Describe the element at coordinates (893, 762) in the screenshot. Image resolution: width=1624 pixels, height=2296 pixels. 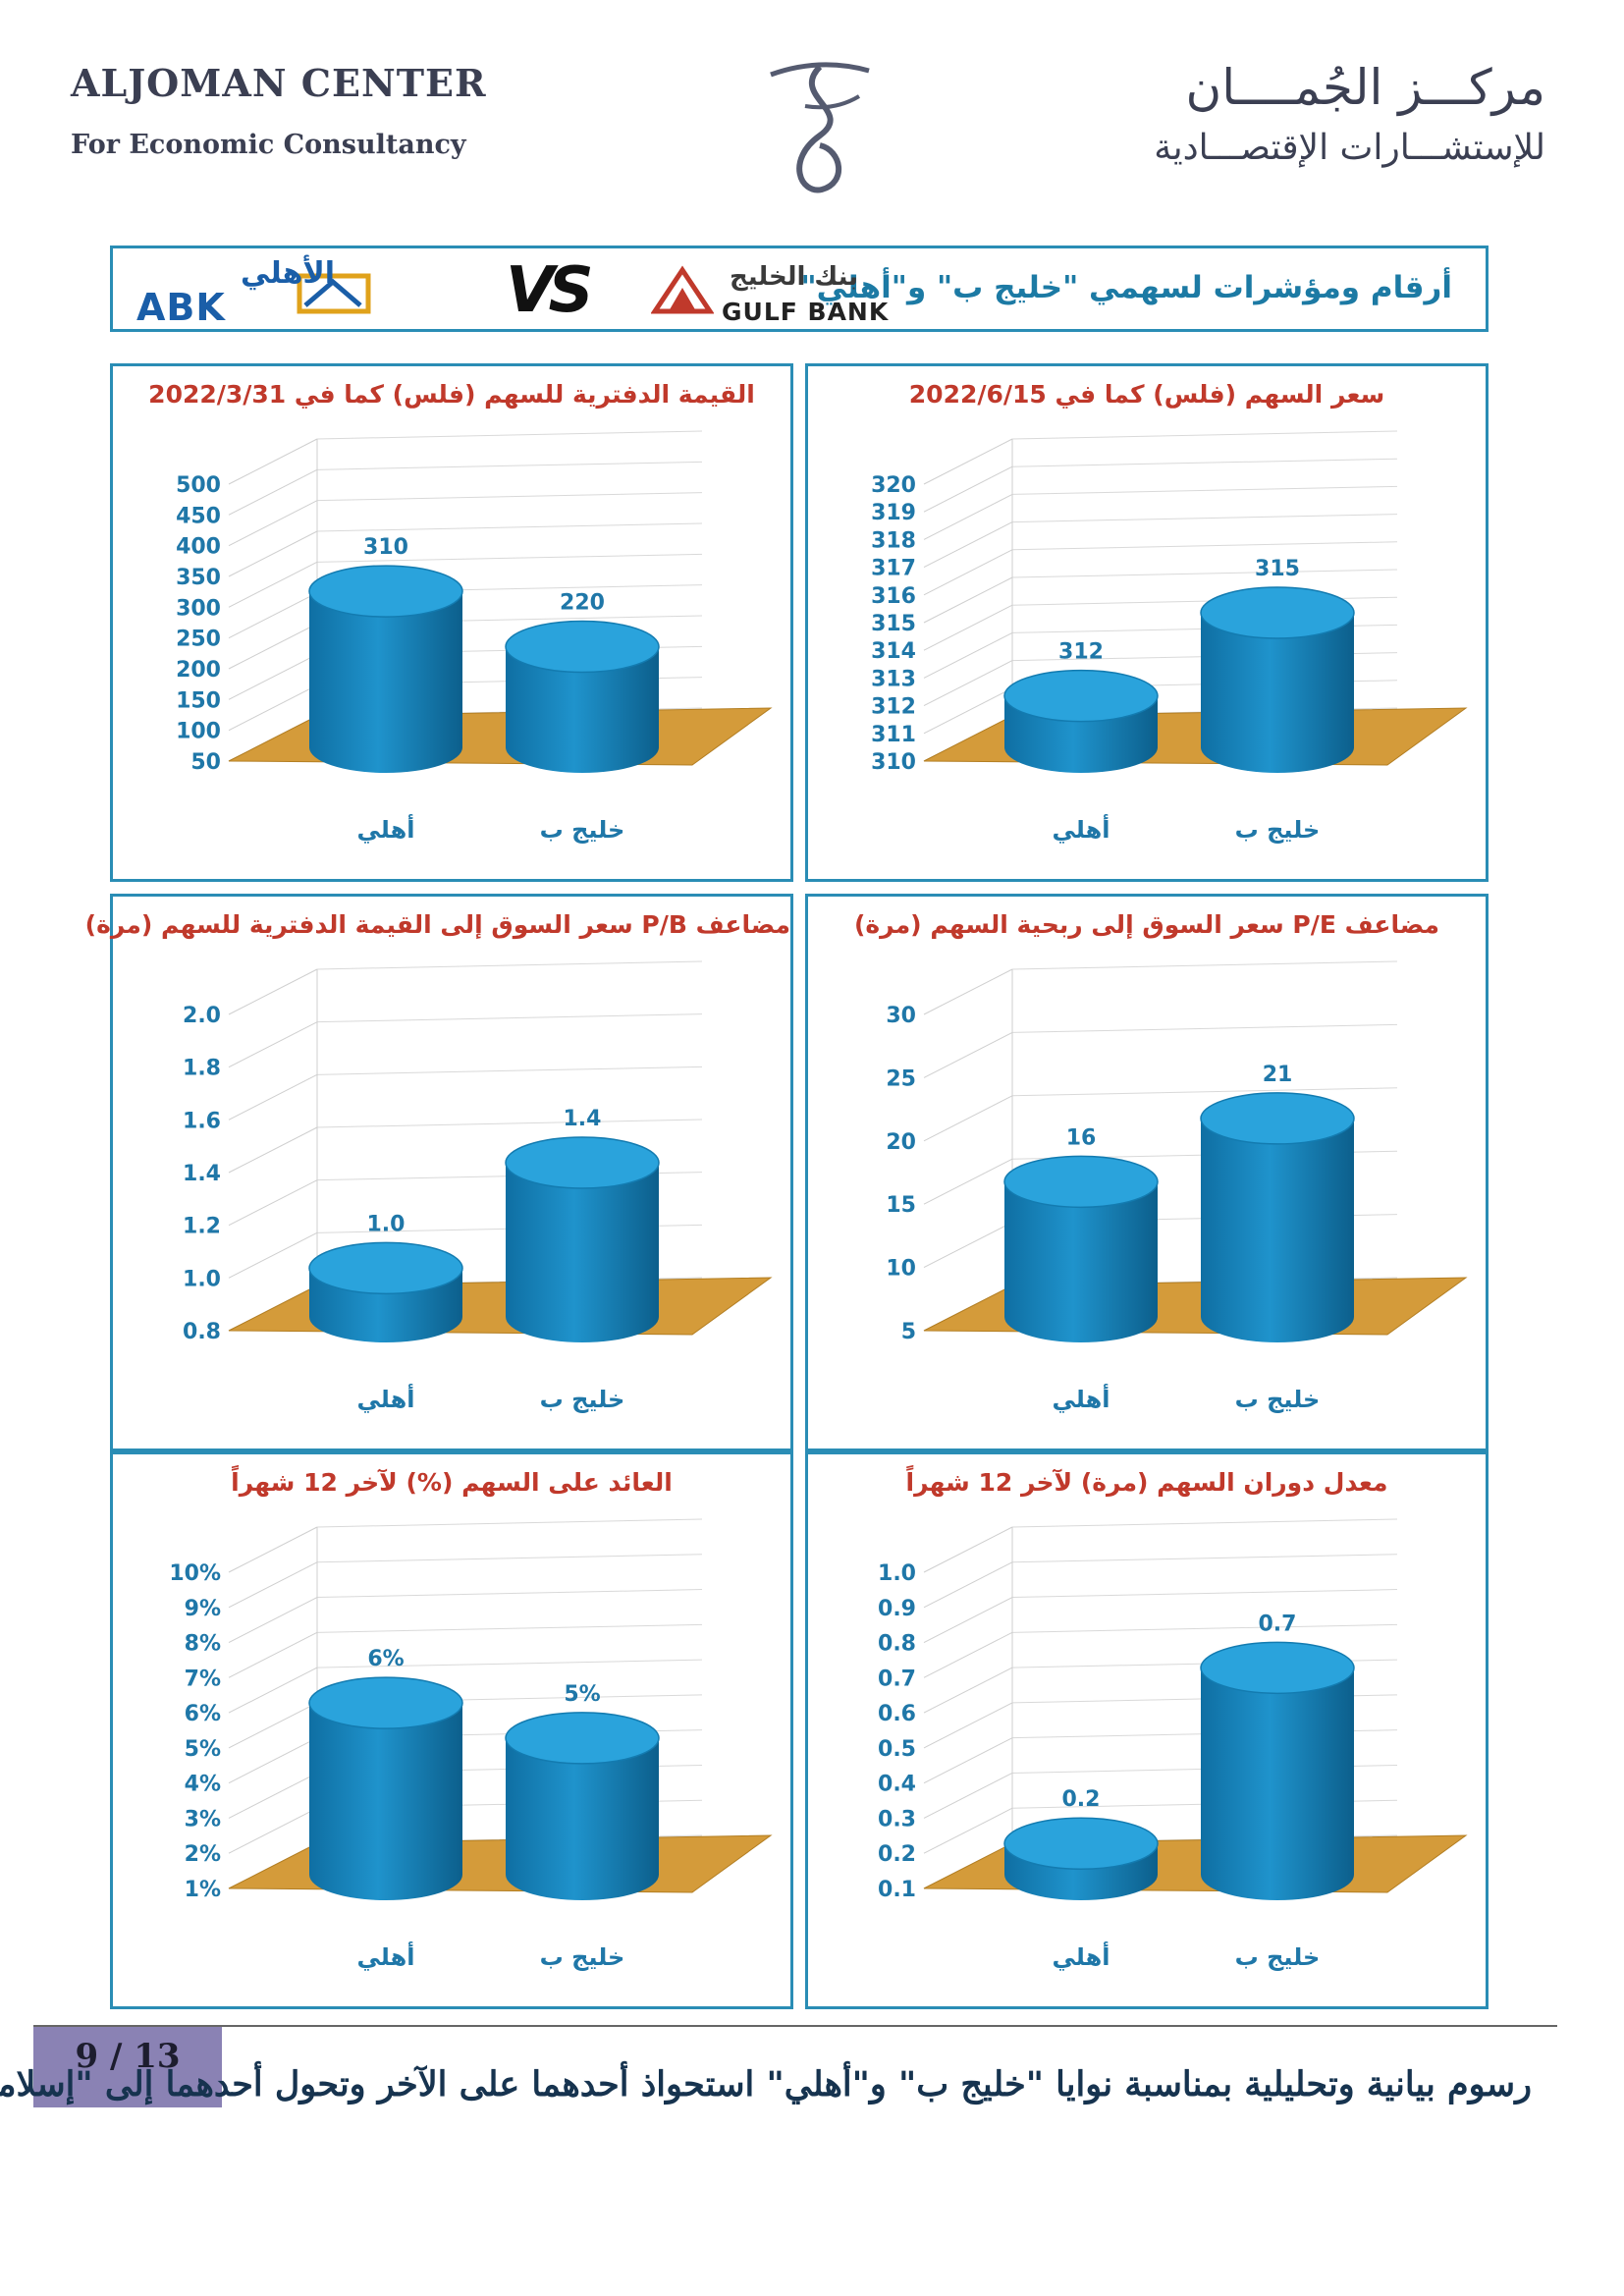
I see `y-tick-label: 310` at that location.